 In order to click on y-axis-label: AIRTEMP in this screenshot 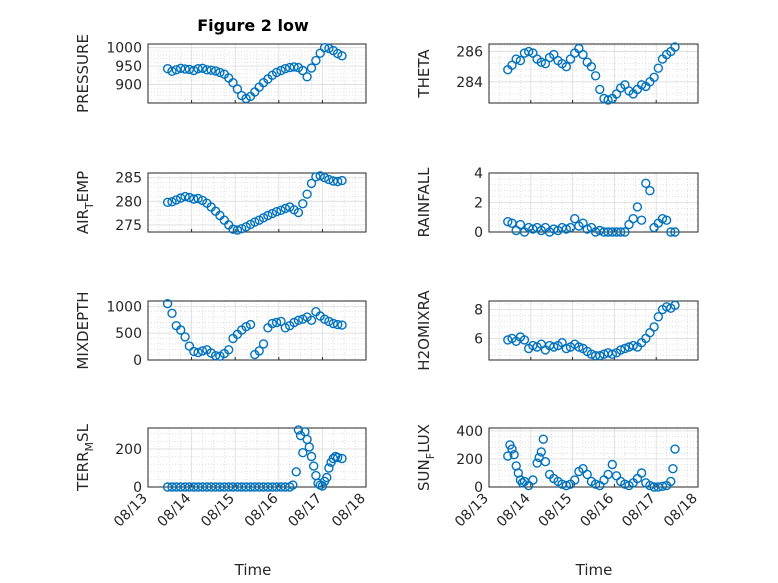, I will do `click(85, 202)`.